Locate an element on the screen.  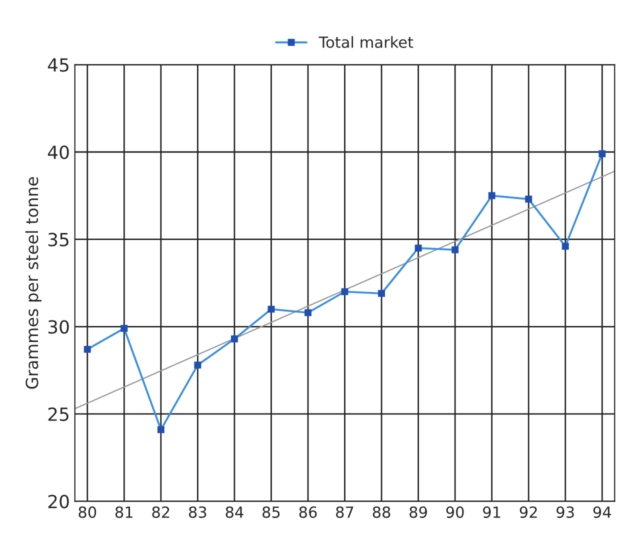
legend-label: Total market is located at coordinates (366, 42).